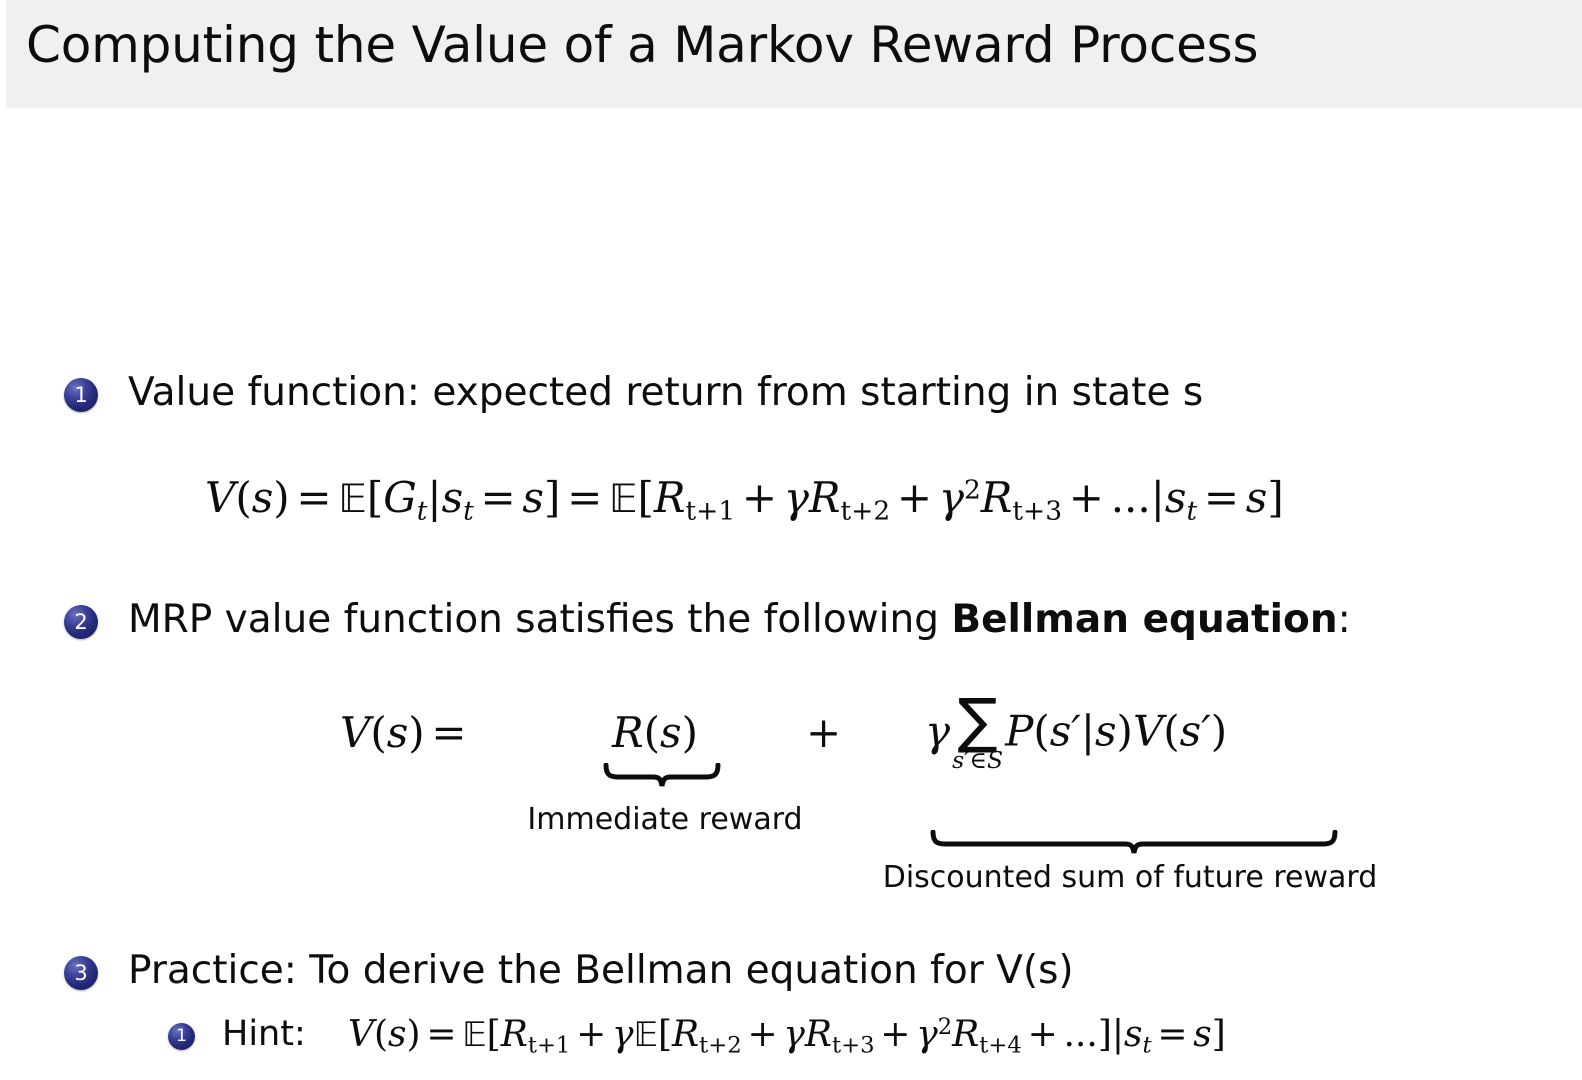 This screenshot has height=1080, width=1582. Describe the element at coordinates (824, 732) in the screenshot. I see `bellman-equation-plus-operator: +` at that location.